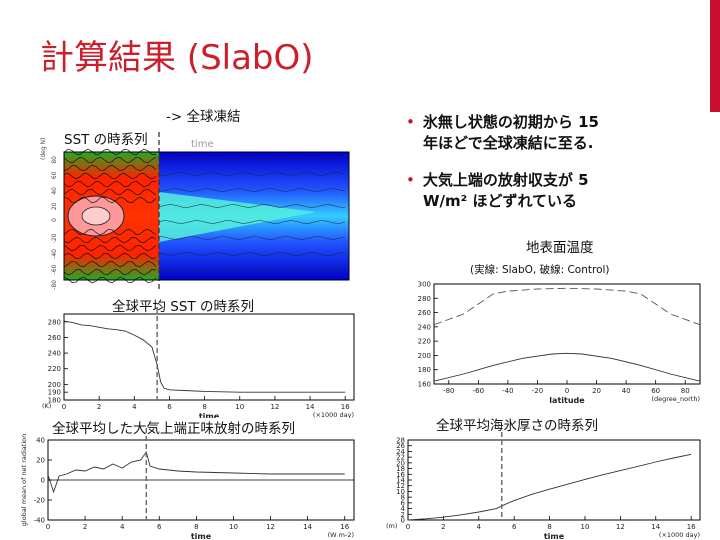 This screenshot has height=540, width=720. What do you see at coordinates (403, 509) in the screenshot?
I see `y-tick-label: 4` at bounding box center [403, 509].